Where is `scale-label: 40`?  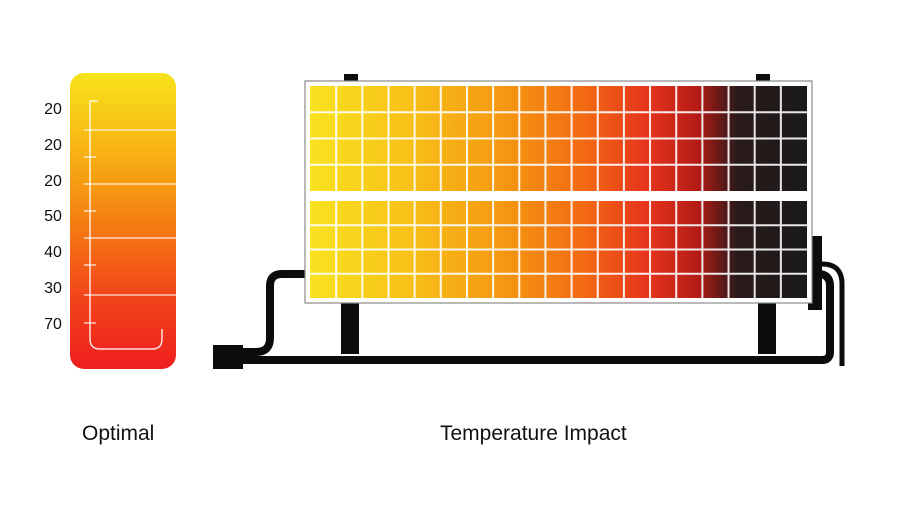 scale-label: 40 is located at coordinates (53, 252).